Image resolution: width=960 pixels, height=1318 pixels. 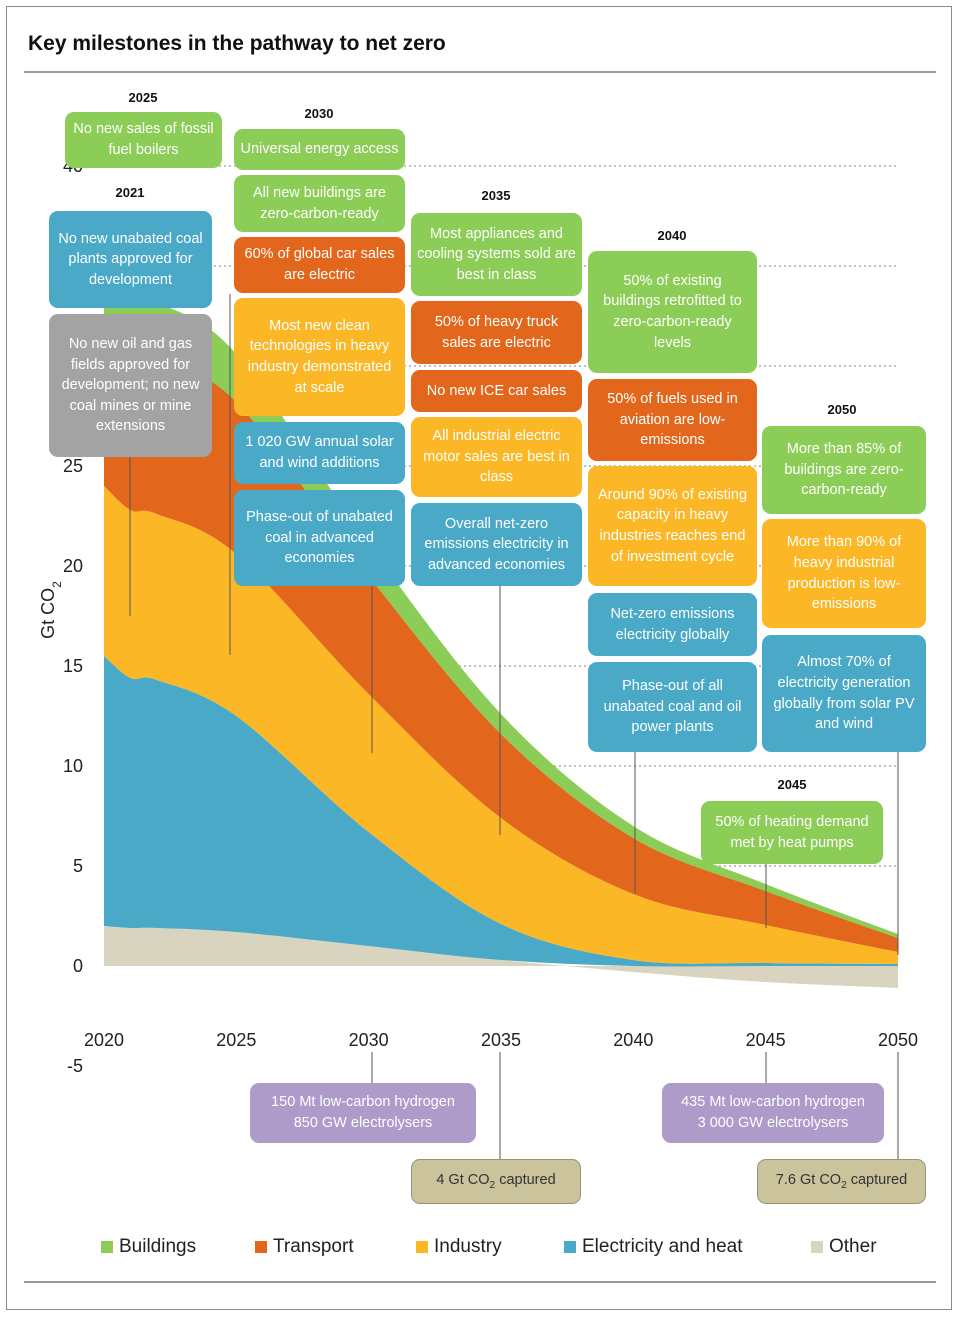 What do you see at coordinates (496, 332) in the screenshot?
I see `milestone-2035-trucks: 50% of heavy truck sales are electric` at bounding box center [496, 332].